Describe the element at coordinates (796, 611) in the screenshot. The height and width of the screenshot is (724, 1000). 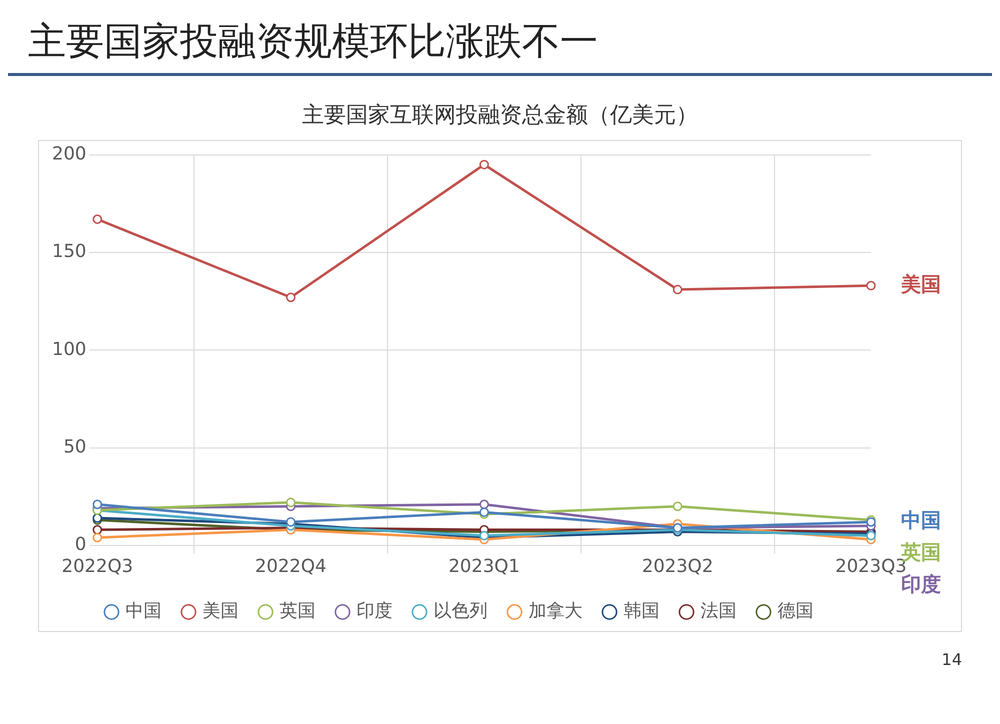
I see `legend-label: 德国` at that location.